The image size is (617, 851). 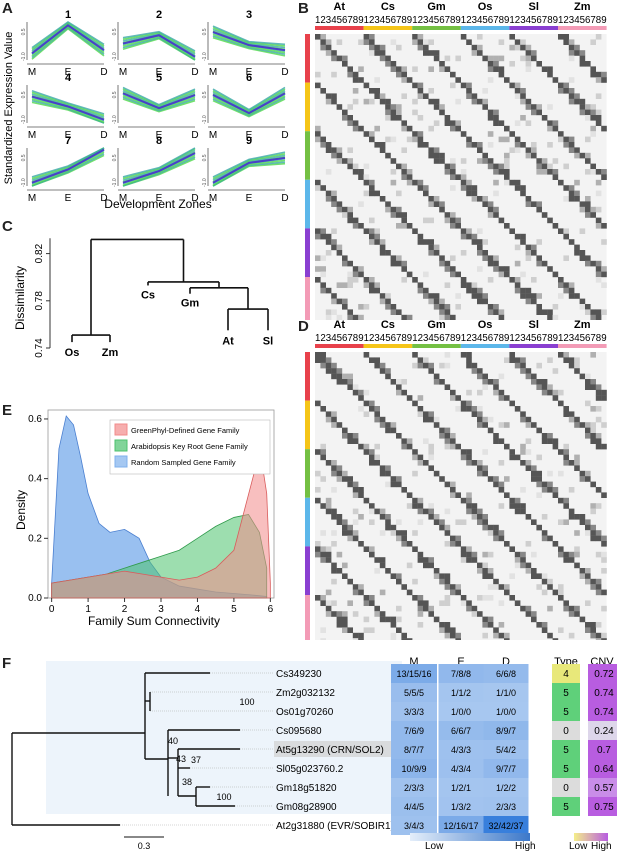 What do you see at coordinates (39, 301) in the screenshot?
I see `c-ytick-label: 0.78` at bounding box center [39, 301].